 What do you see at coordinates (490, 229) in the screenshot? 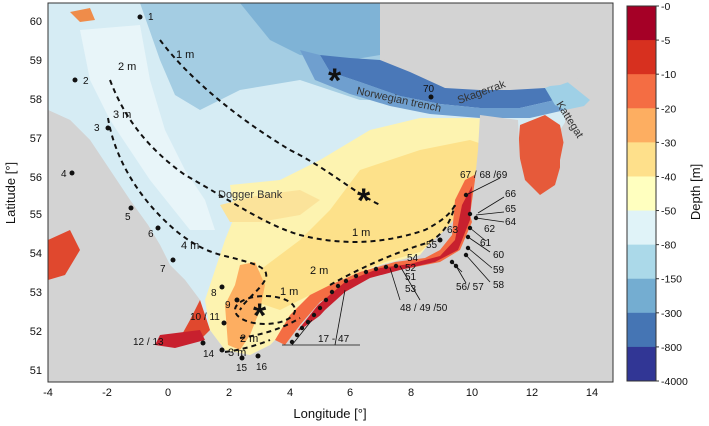
I see `station-label: 62` at bounding box center [490, 229].